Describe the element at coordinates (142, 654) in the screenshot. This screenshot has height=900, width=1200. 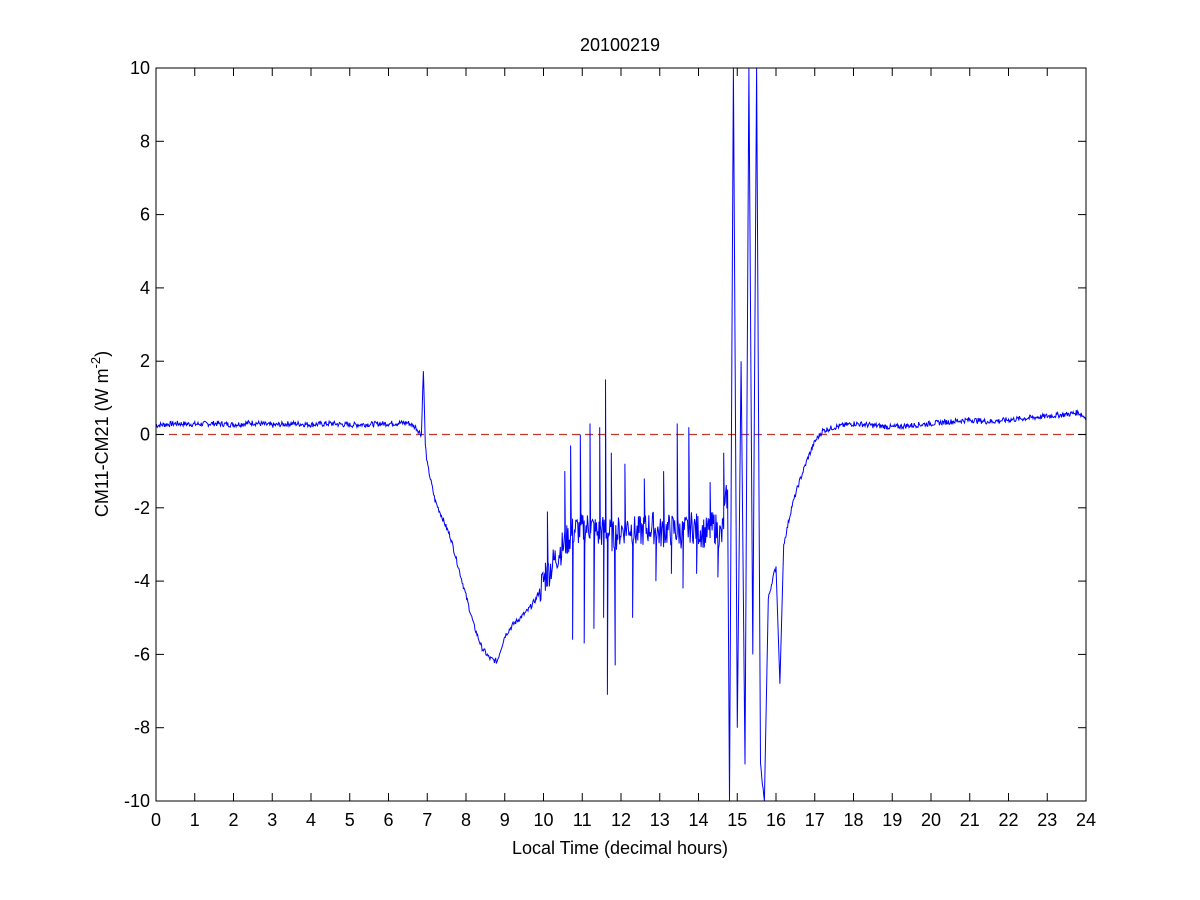
I see `y-tick-label: -6` at that location.